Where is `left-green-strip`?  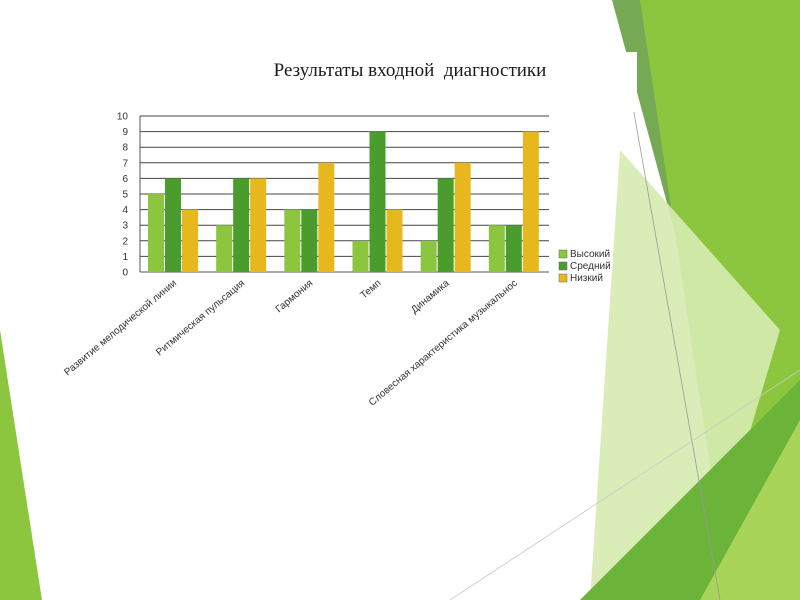 left-green-strip is located at coordinates (21, 465).